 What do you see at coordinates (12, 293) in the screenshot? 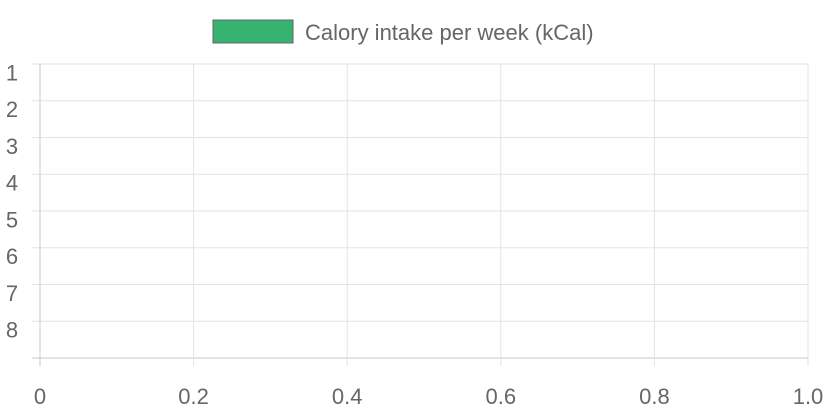
I see `y-tick-label: 7` at bounding box center [12, 293].